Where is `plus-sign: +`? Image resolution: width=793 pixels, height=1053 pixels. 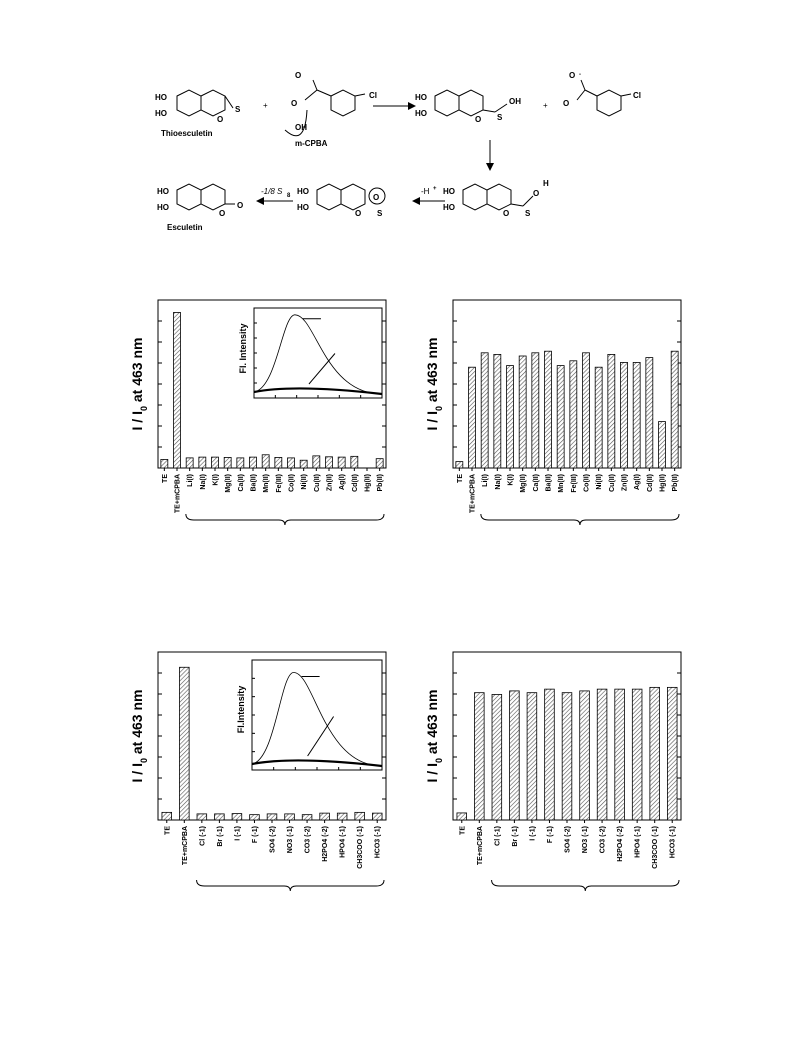
plus-sign: + is located at coordinates (265, 105).